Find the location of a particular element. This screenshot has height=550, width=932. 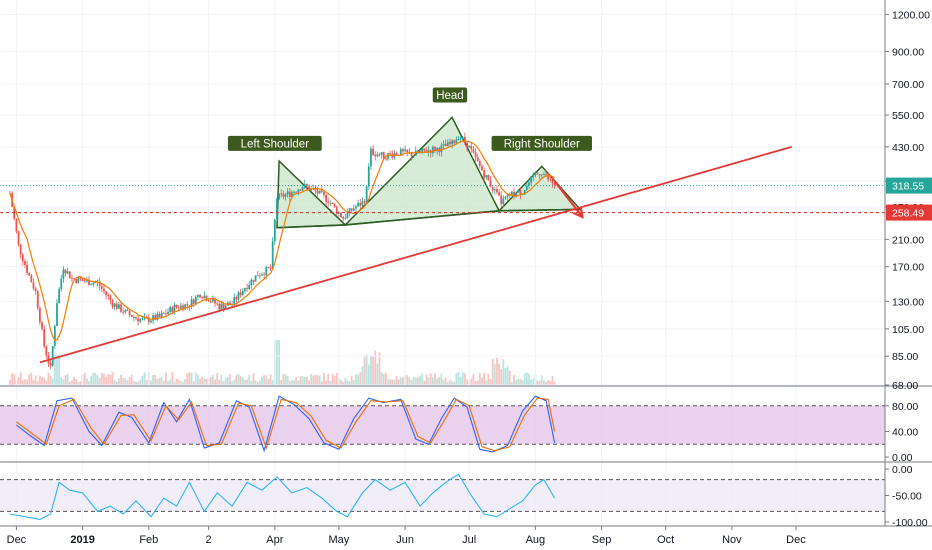

stoch-rsi-tick-label: 40.00 is located at coordinates (905, 432).